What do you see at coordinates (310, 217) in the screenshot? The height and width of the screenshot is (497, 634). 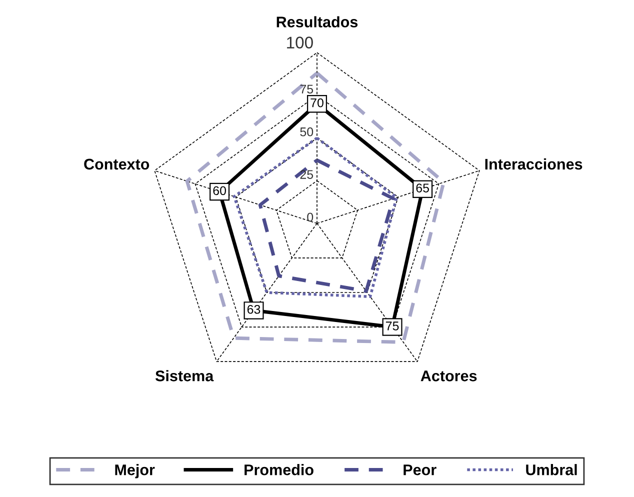 I see `y-tick-label: 0` at bounding box center [310, 217].